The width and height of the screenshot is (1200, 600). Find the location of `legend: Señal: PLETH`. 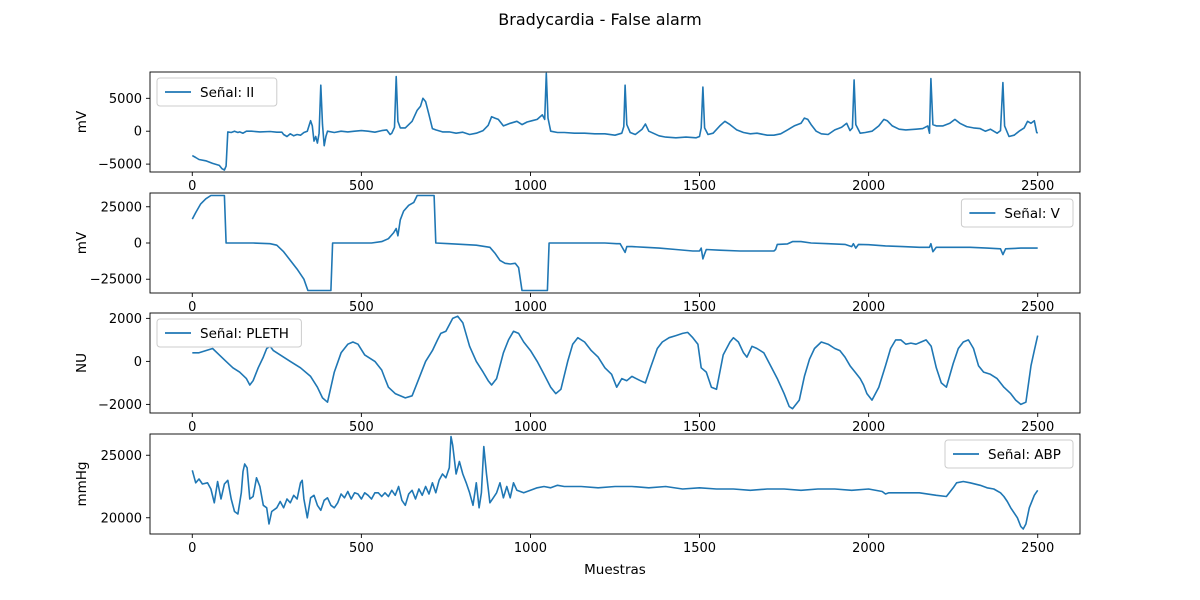

legend: Señal: PLETH is located at coordinates (229, 333).